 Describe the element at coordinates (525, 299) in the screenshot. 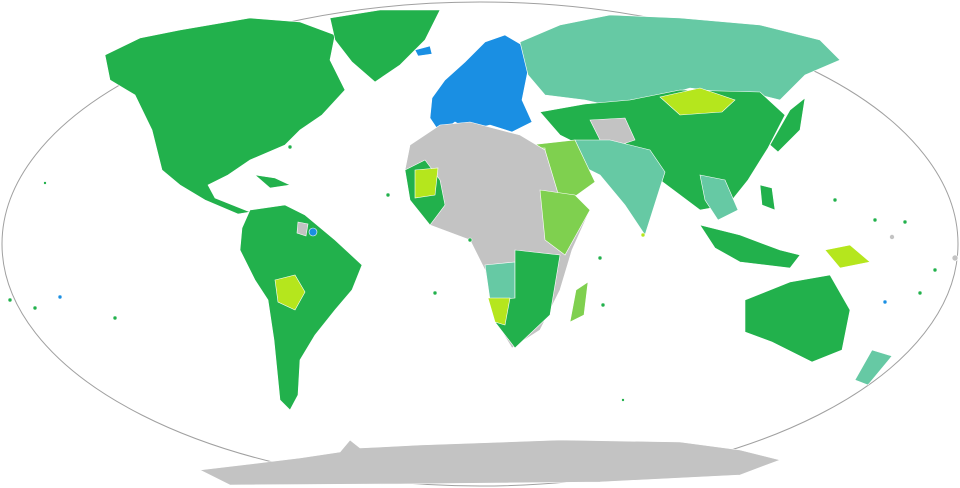

I see `region-southern-africa` at that location.